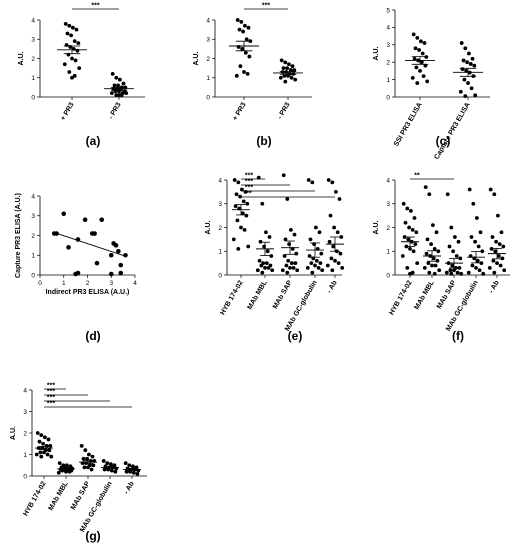  Describe the element at coordinates (376, 53) in the screenshot. I see `y-axis-label: A.U.` at that location.